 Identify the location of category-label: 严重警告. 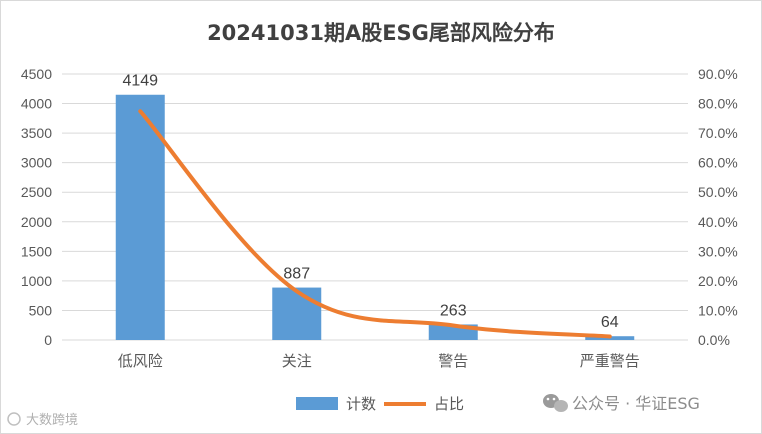
(610, 361).